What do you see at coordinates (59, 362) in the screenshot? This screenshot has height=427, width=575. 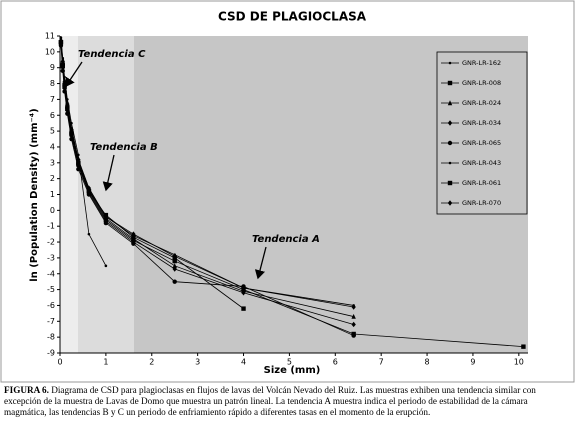 I see `x-tick-label: 0` at bounding box center [59, 362].